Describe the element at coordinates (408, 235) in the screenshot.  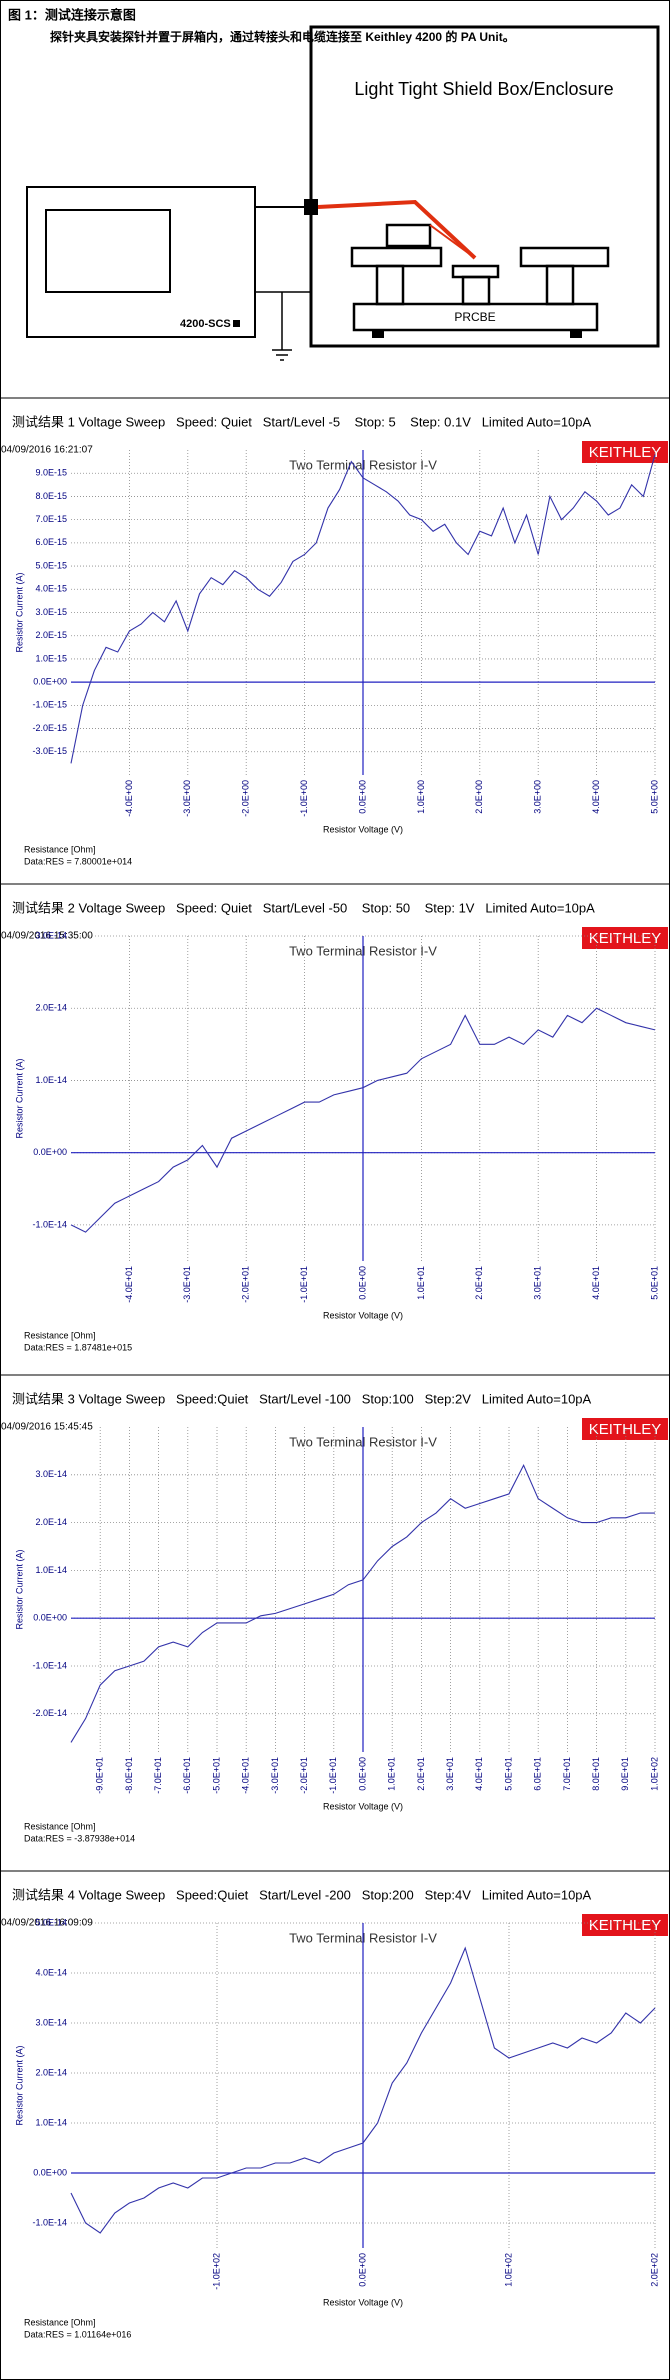
I see `positioner-head` at that location.